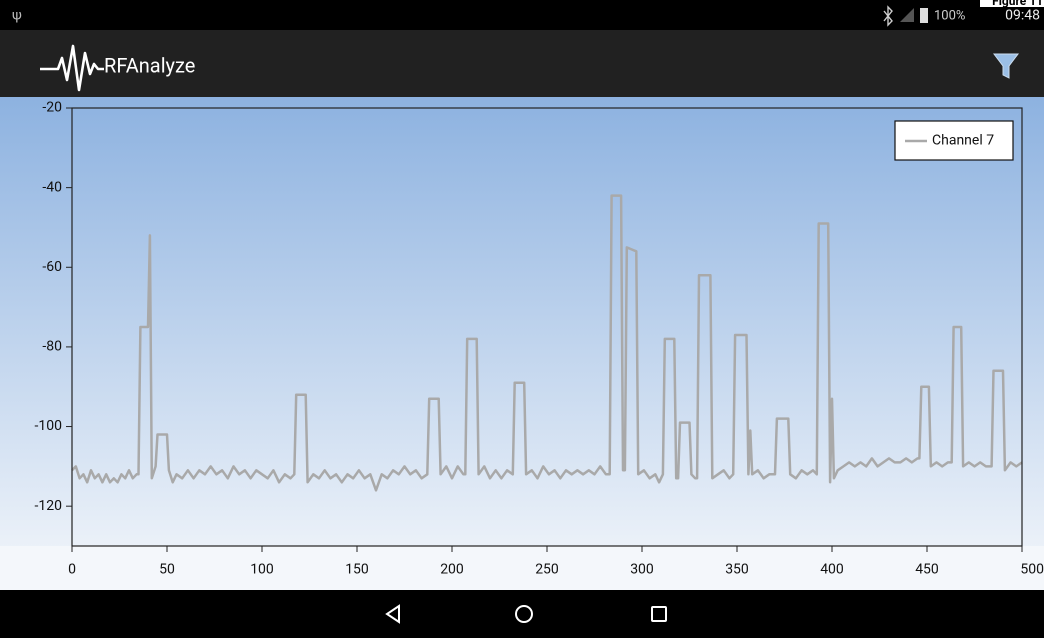  I want to click on x-tick-label: 300, so click(642, 570).